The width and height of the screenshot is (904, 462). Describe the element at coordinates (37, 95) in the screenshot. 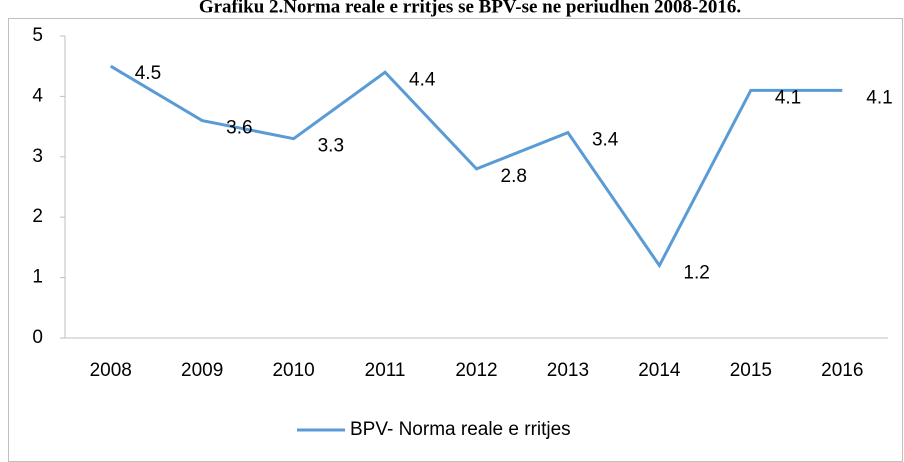

I see `y-tick-label: 4` at that location.